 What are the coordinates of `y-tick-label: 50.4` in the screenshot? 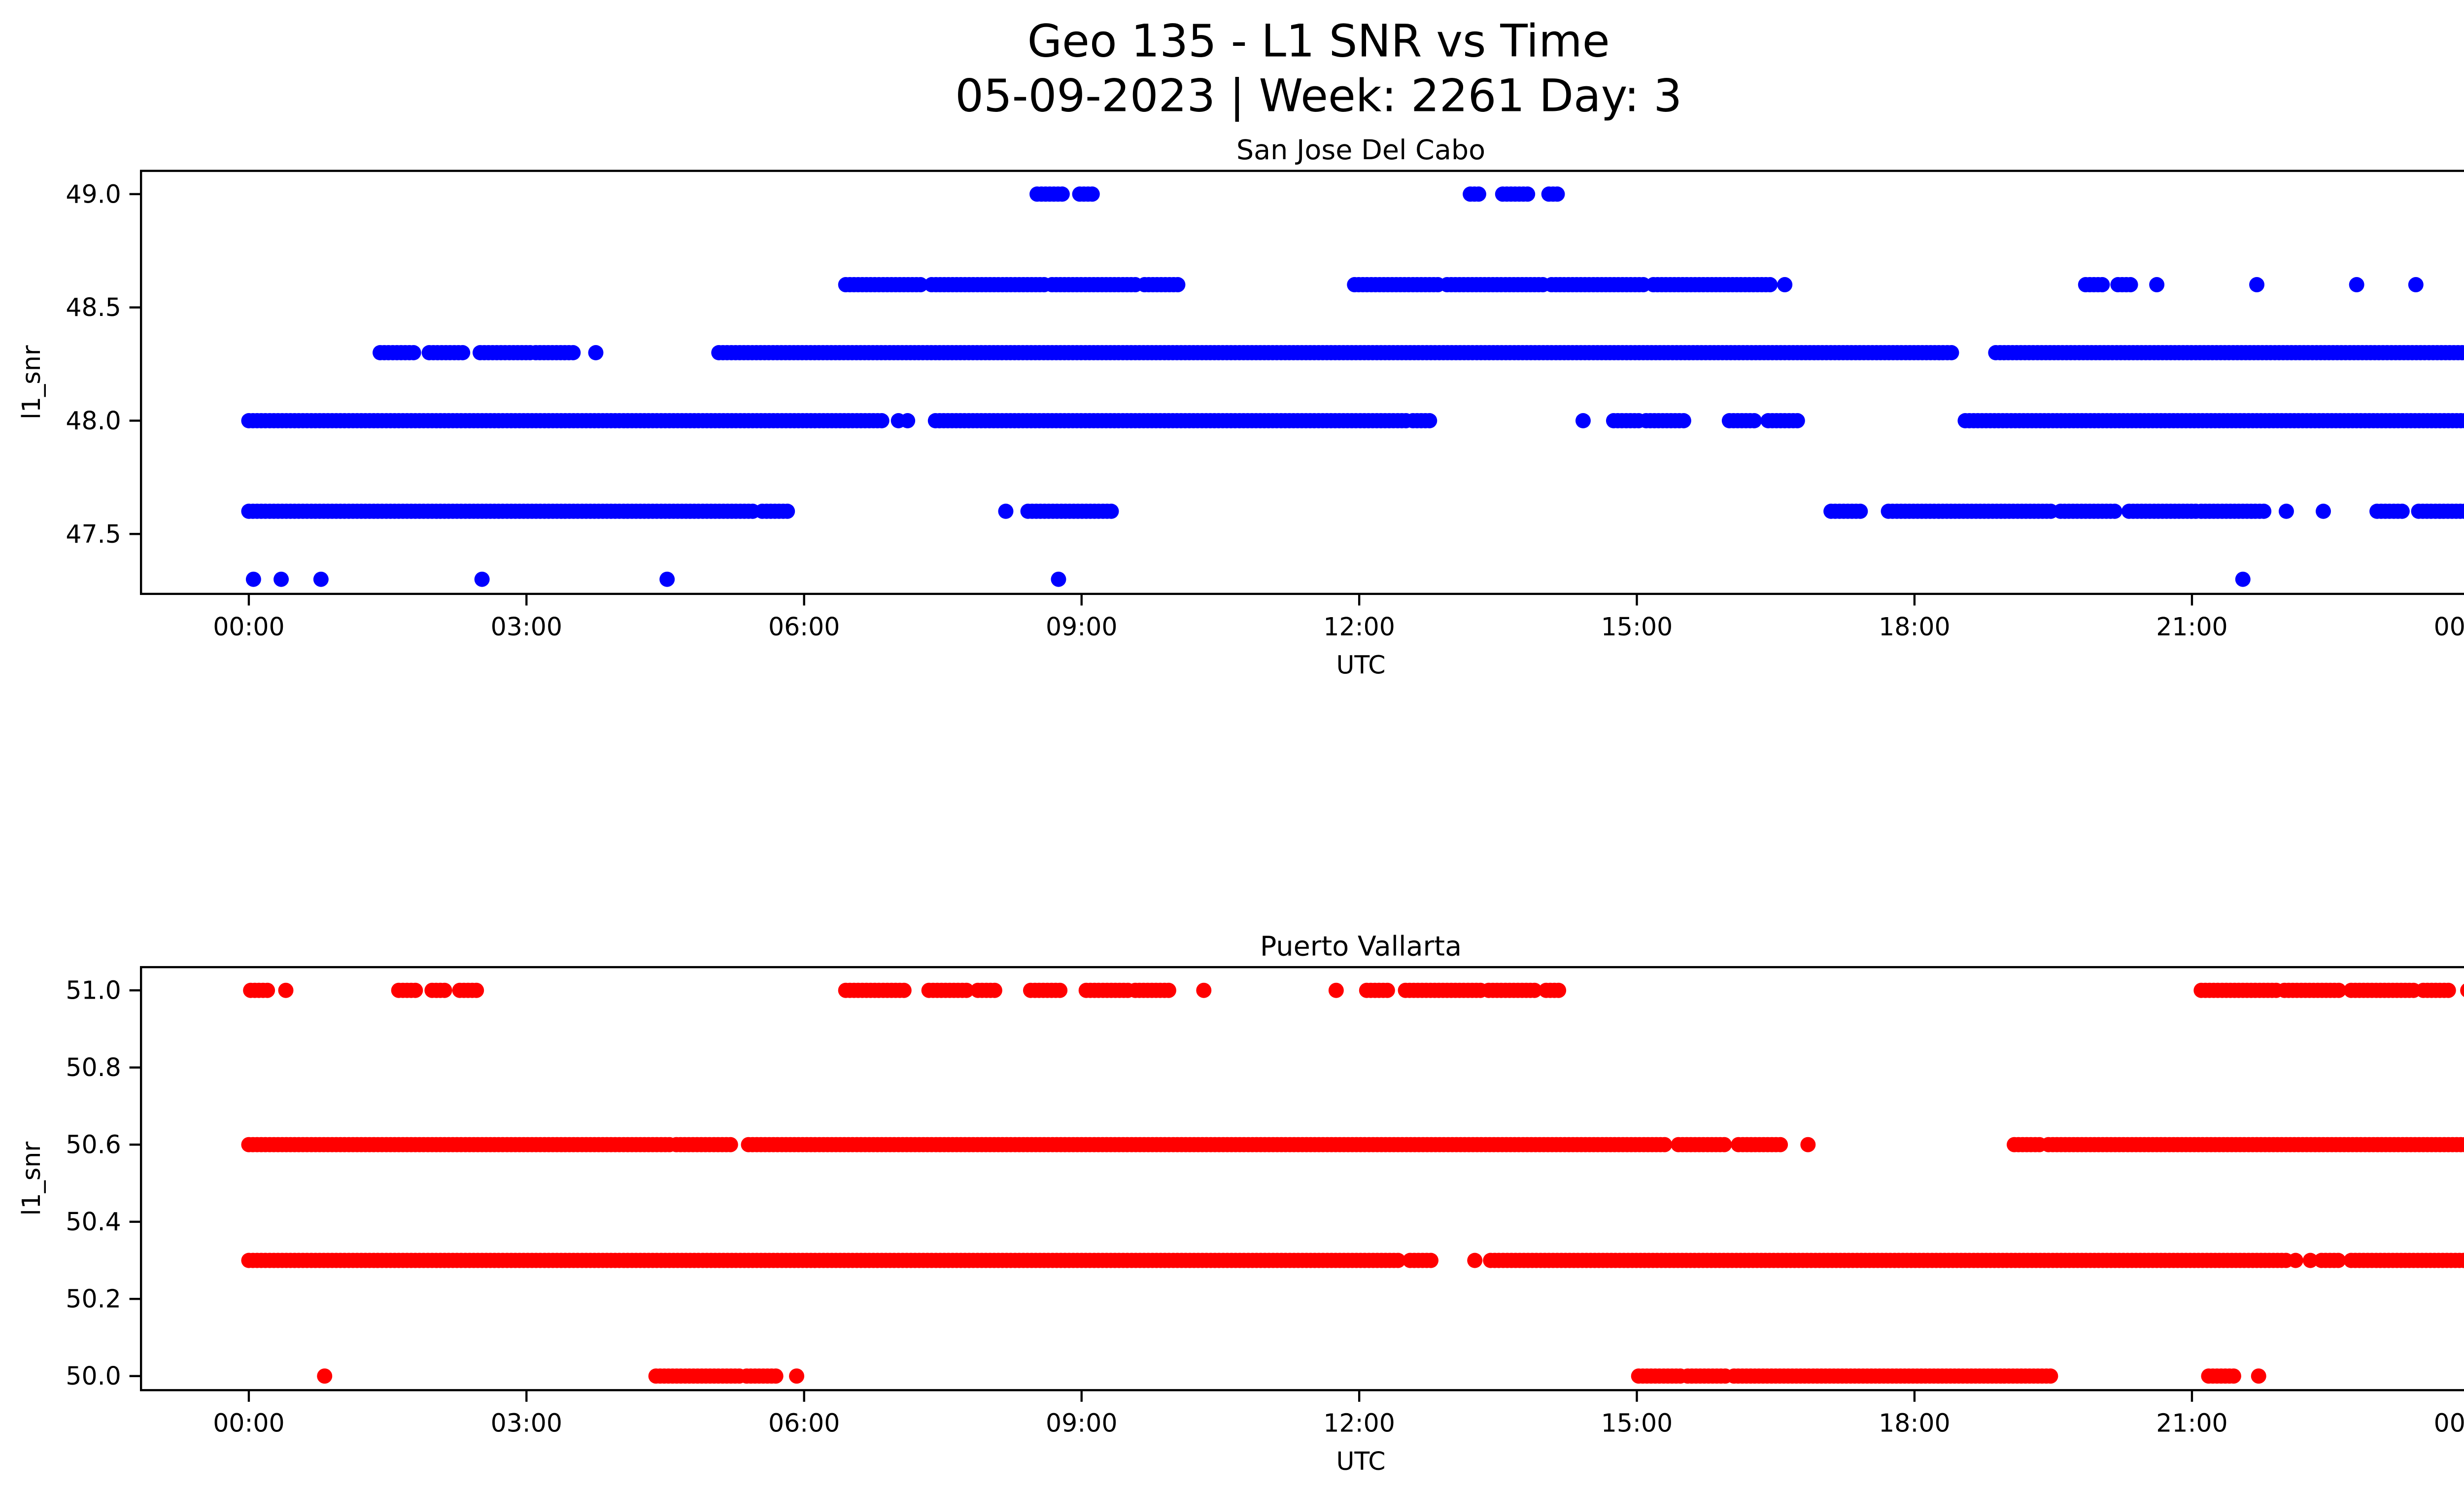 It's located at (93, 1221).